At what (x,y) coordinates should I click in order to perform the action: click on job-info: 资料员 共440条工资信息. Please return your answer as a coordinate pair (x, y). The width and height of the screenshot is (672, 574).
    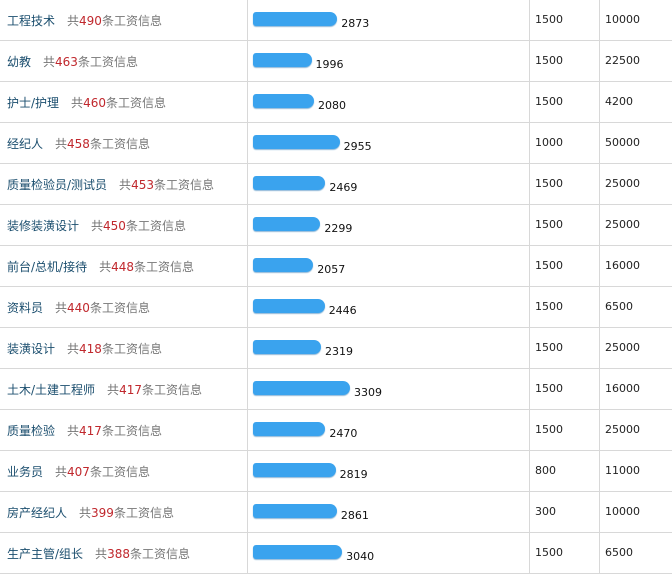
    Looking at the image, I should click on (78, 307).